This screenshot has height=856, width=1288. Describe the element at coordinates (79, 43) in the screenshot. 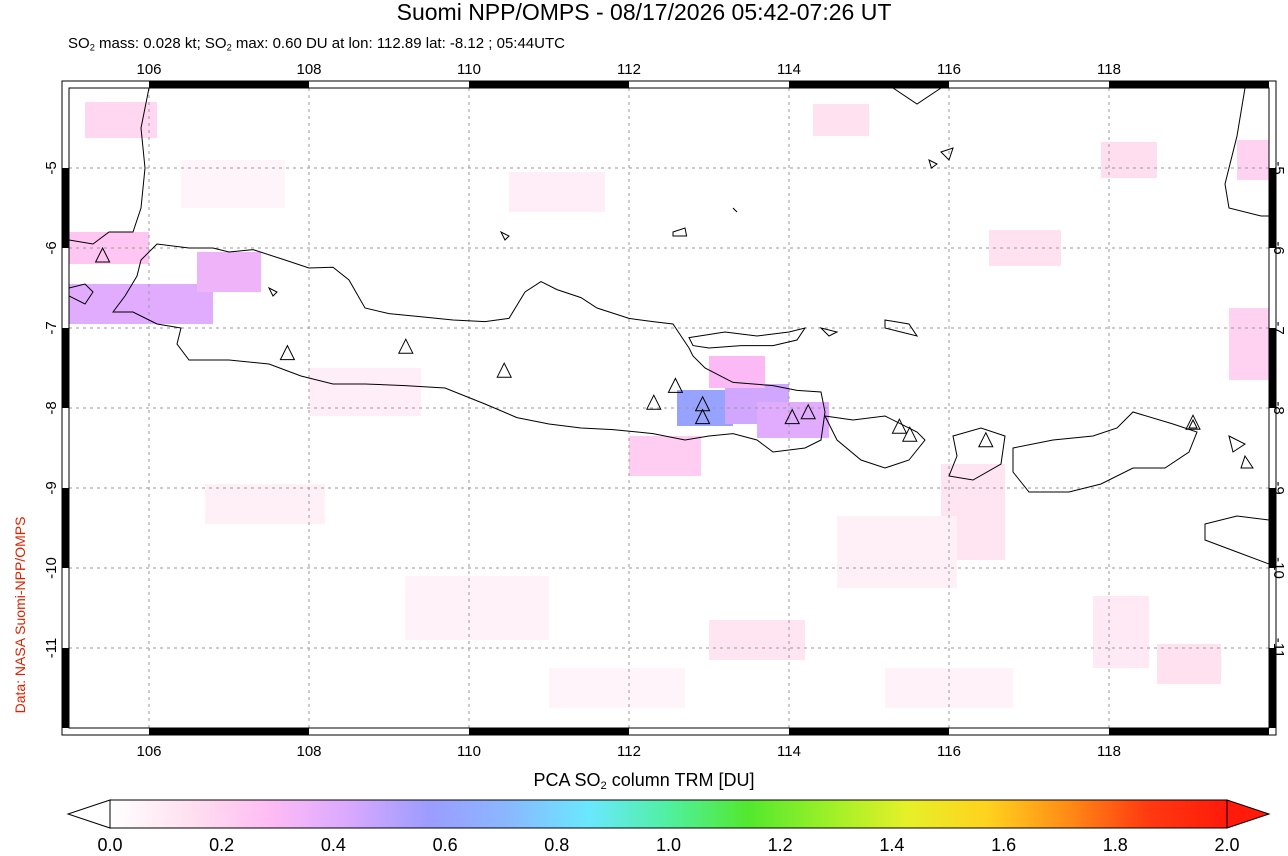

I see `subtitle-part: SO` at that location.